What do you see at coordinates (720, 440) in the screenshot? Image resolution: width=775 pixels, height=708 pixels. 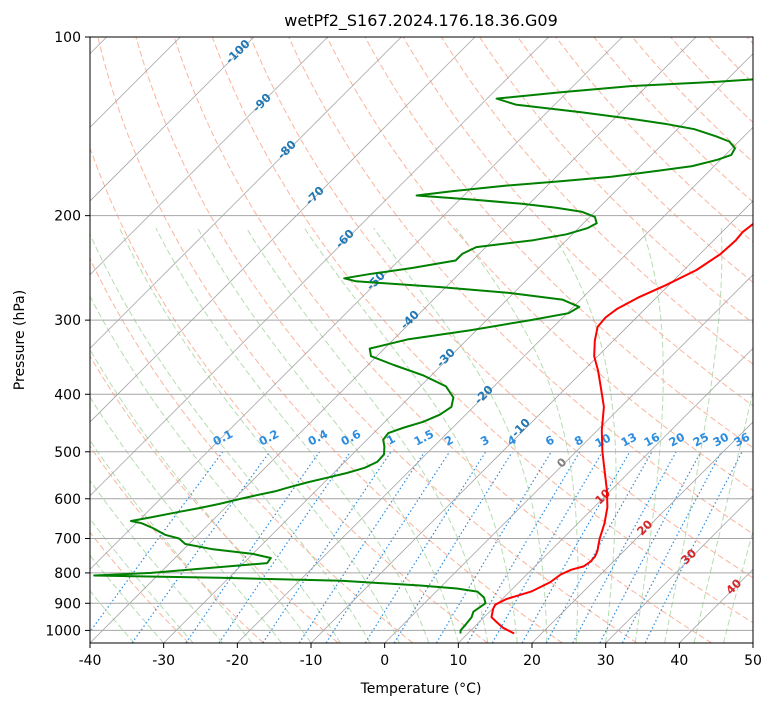 I see `reference-label: 30` at bounding box center [720, 440].